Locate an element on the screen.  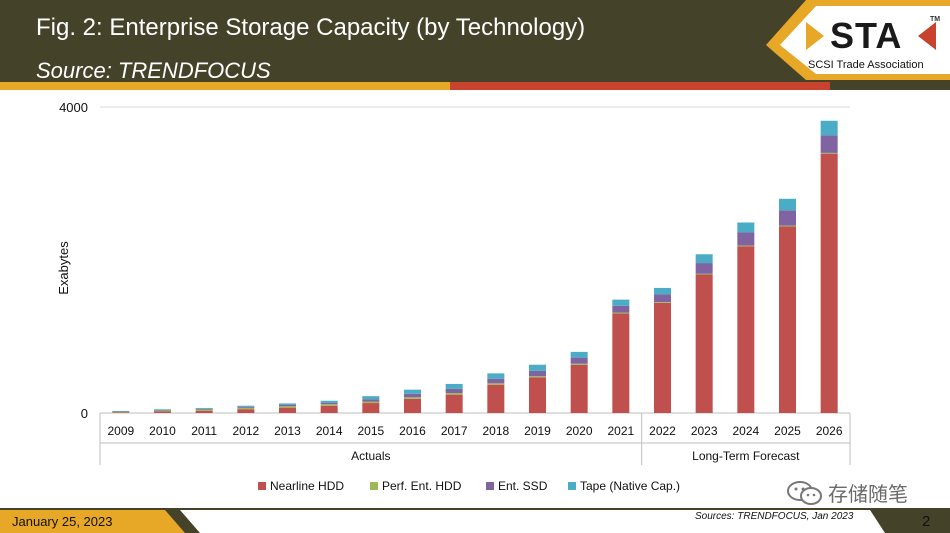
x-tick-label: 2014 is located at coordinates (329, 431).